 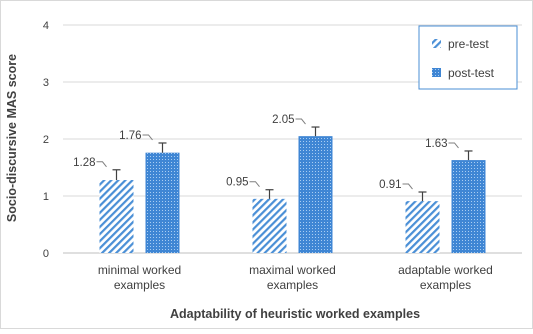 I want to click on x-tick-label: adaptable worked, so click(x=445, y=270).